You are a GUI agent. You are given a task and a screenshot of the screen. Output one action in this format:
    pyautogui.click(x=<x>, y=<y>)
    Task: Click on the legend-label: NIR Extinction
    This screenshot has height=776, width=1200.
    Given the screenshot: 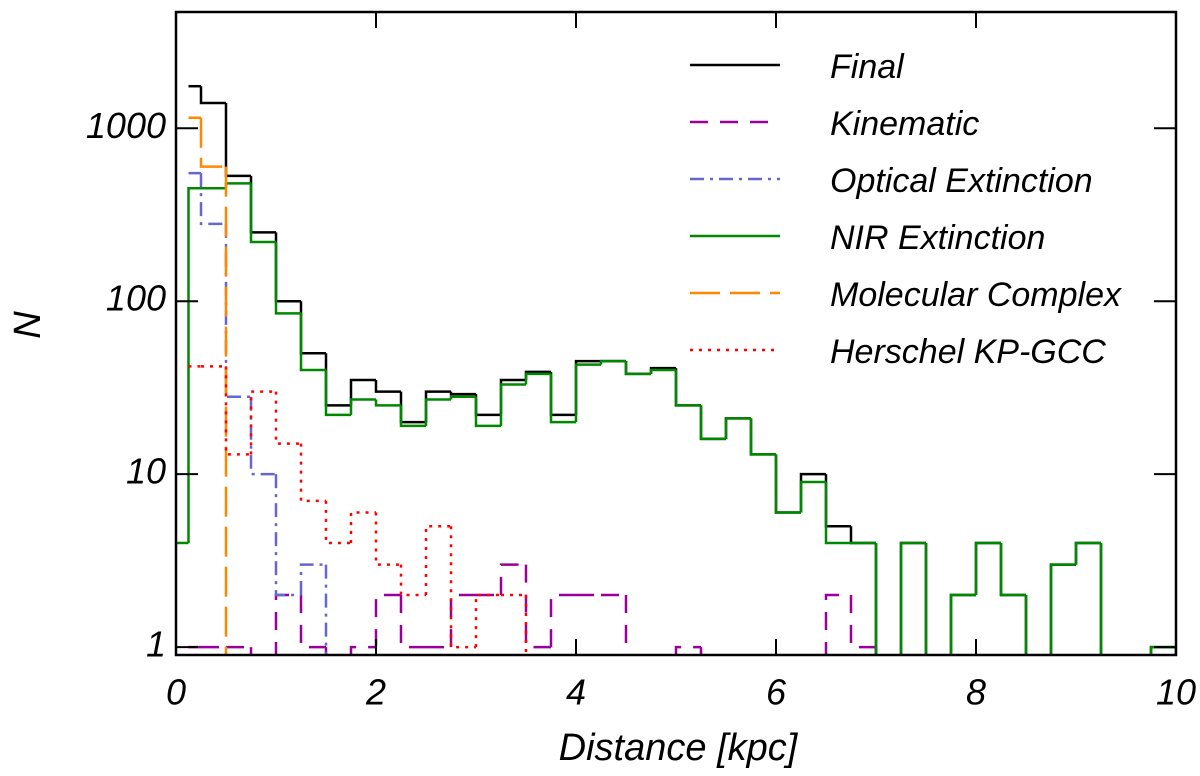 What is the action you would take?
    pyautogui.click(x=937, y=238)
    